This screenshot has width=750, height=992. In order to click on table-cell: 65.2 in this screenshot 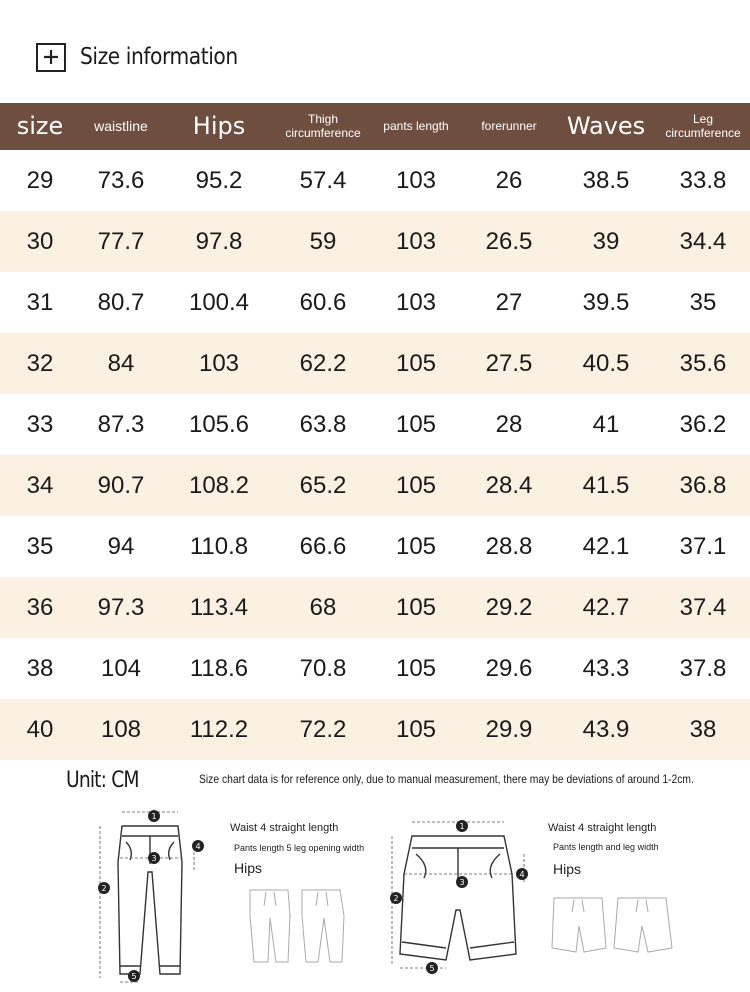, I will do `click(323, 485)`.